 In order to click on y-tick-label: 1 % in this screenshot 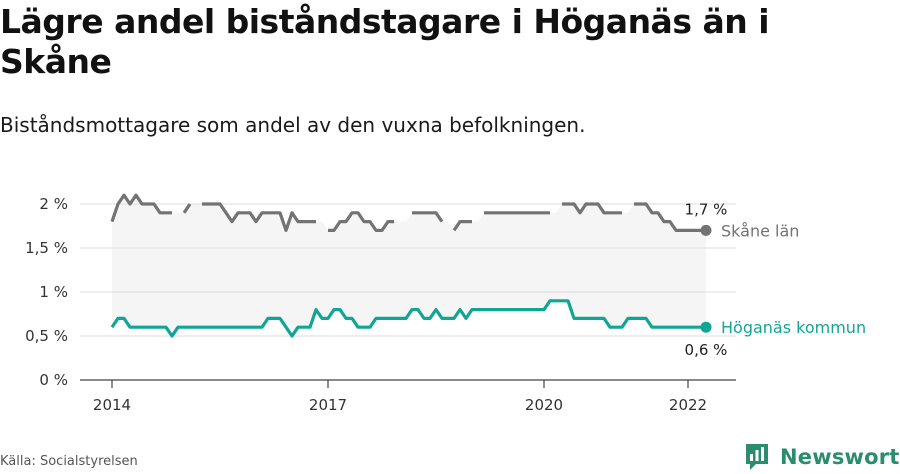, I will do `click(53, 292)`.